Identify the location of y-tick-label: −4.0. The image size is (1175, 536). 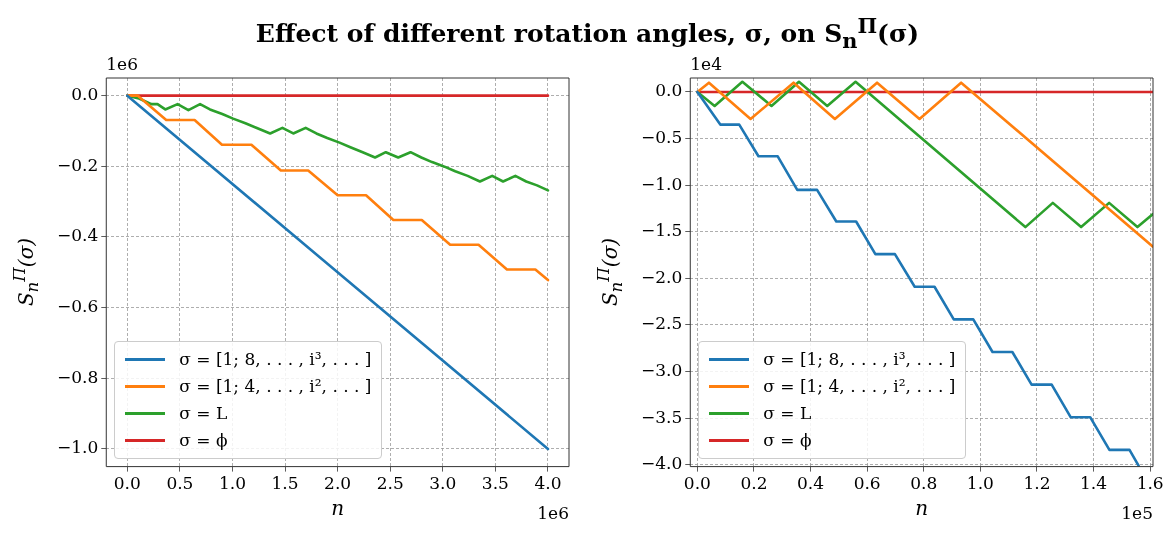
(662, 463).